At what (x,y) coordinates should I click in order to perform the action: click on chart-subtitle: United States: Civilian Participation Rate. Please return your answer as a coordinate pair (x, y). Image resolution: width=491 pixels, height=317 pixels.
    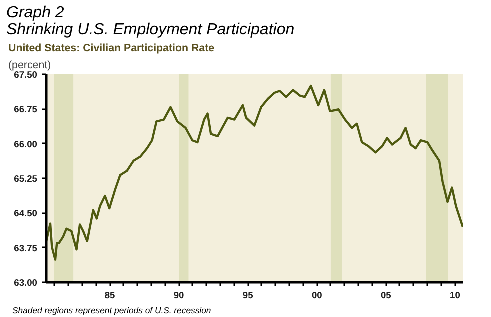
    Looking at the image, I should click on (111, 48).